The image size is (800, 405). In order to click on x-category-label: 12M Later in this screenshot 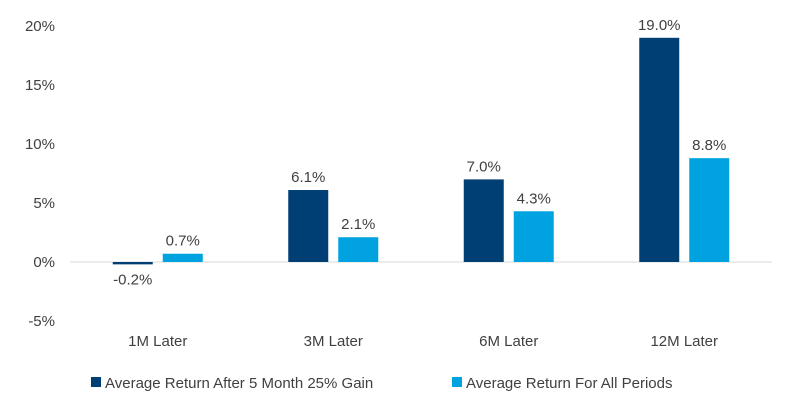, I will do `click(684, 341)`.